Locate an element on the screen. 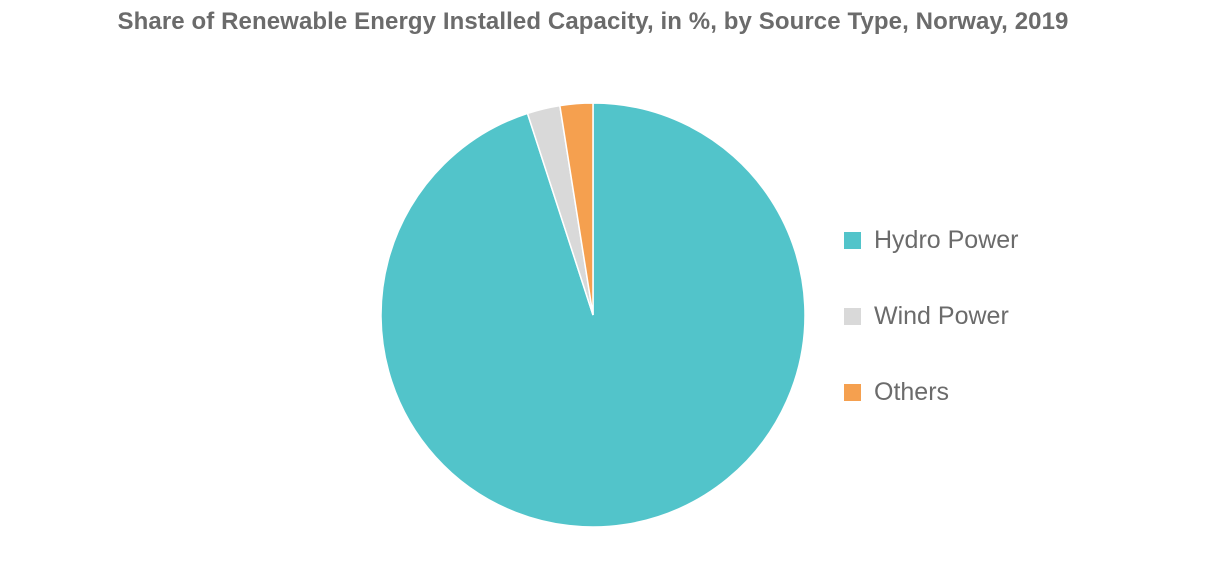 This screenshot has height=584, width=1208. legend-item-others: Others is located at coordinates (931, 392).